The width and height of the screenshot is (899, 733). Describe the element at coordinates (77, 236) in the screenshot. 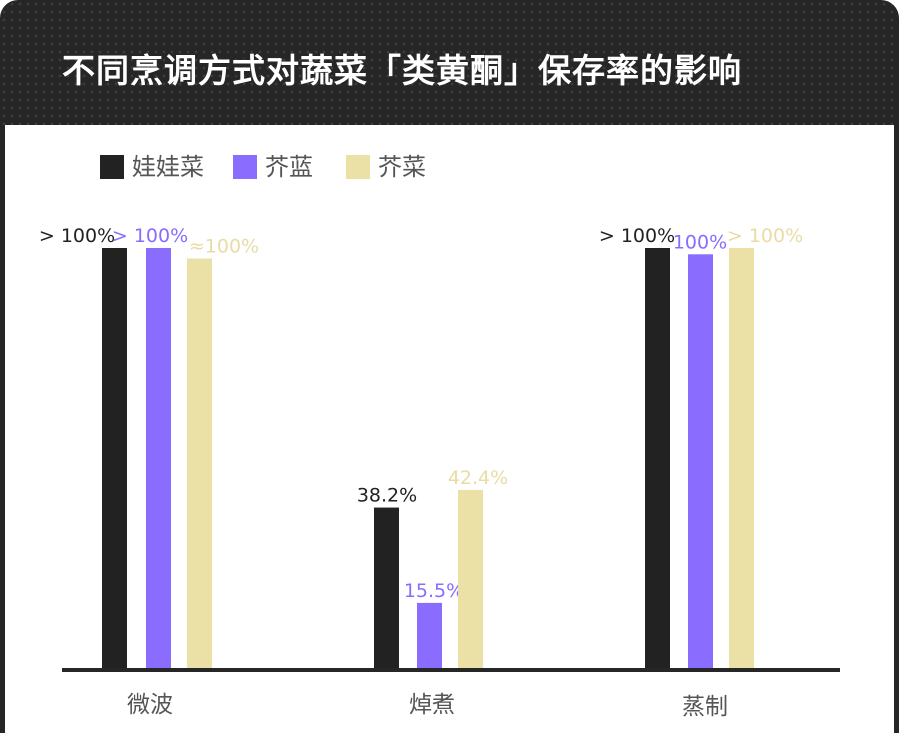

I see `data-label-0-0: > 100%` at that location.